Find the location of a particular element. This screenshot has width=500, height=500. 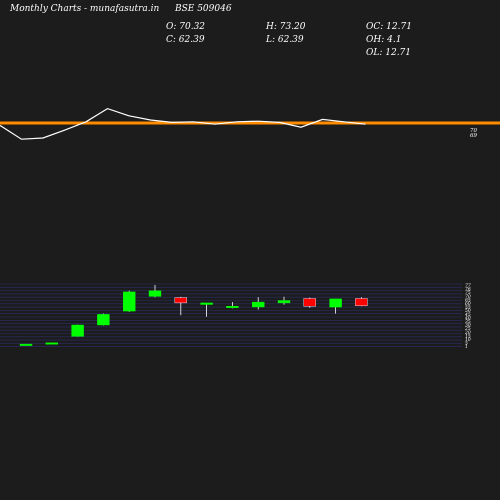

price-tick-label: 77 is located at coordinates (468, 286).